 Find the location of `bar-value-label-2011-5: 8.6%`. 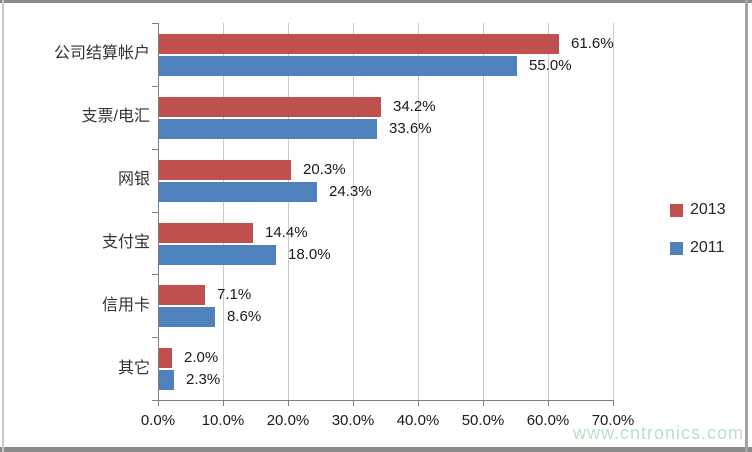

bar-value-label-2011-5: 8.6% is located at coordinates (244, 316).